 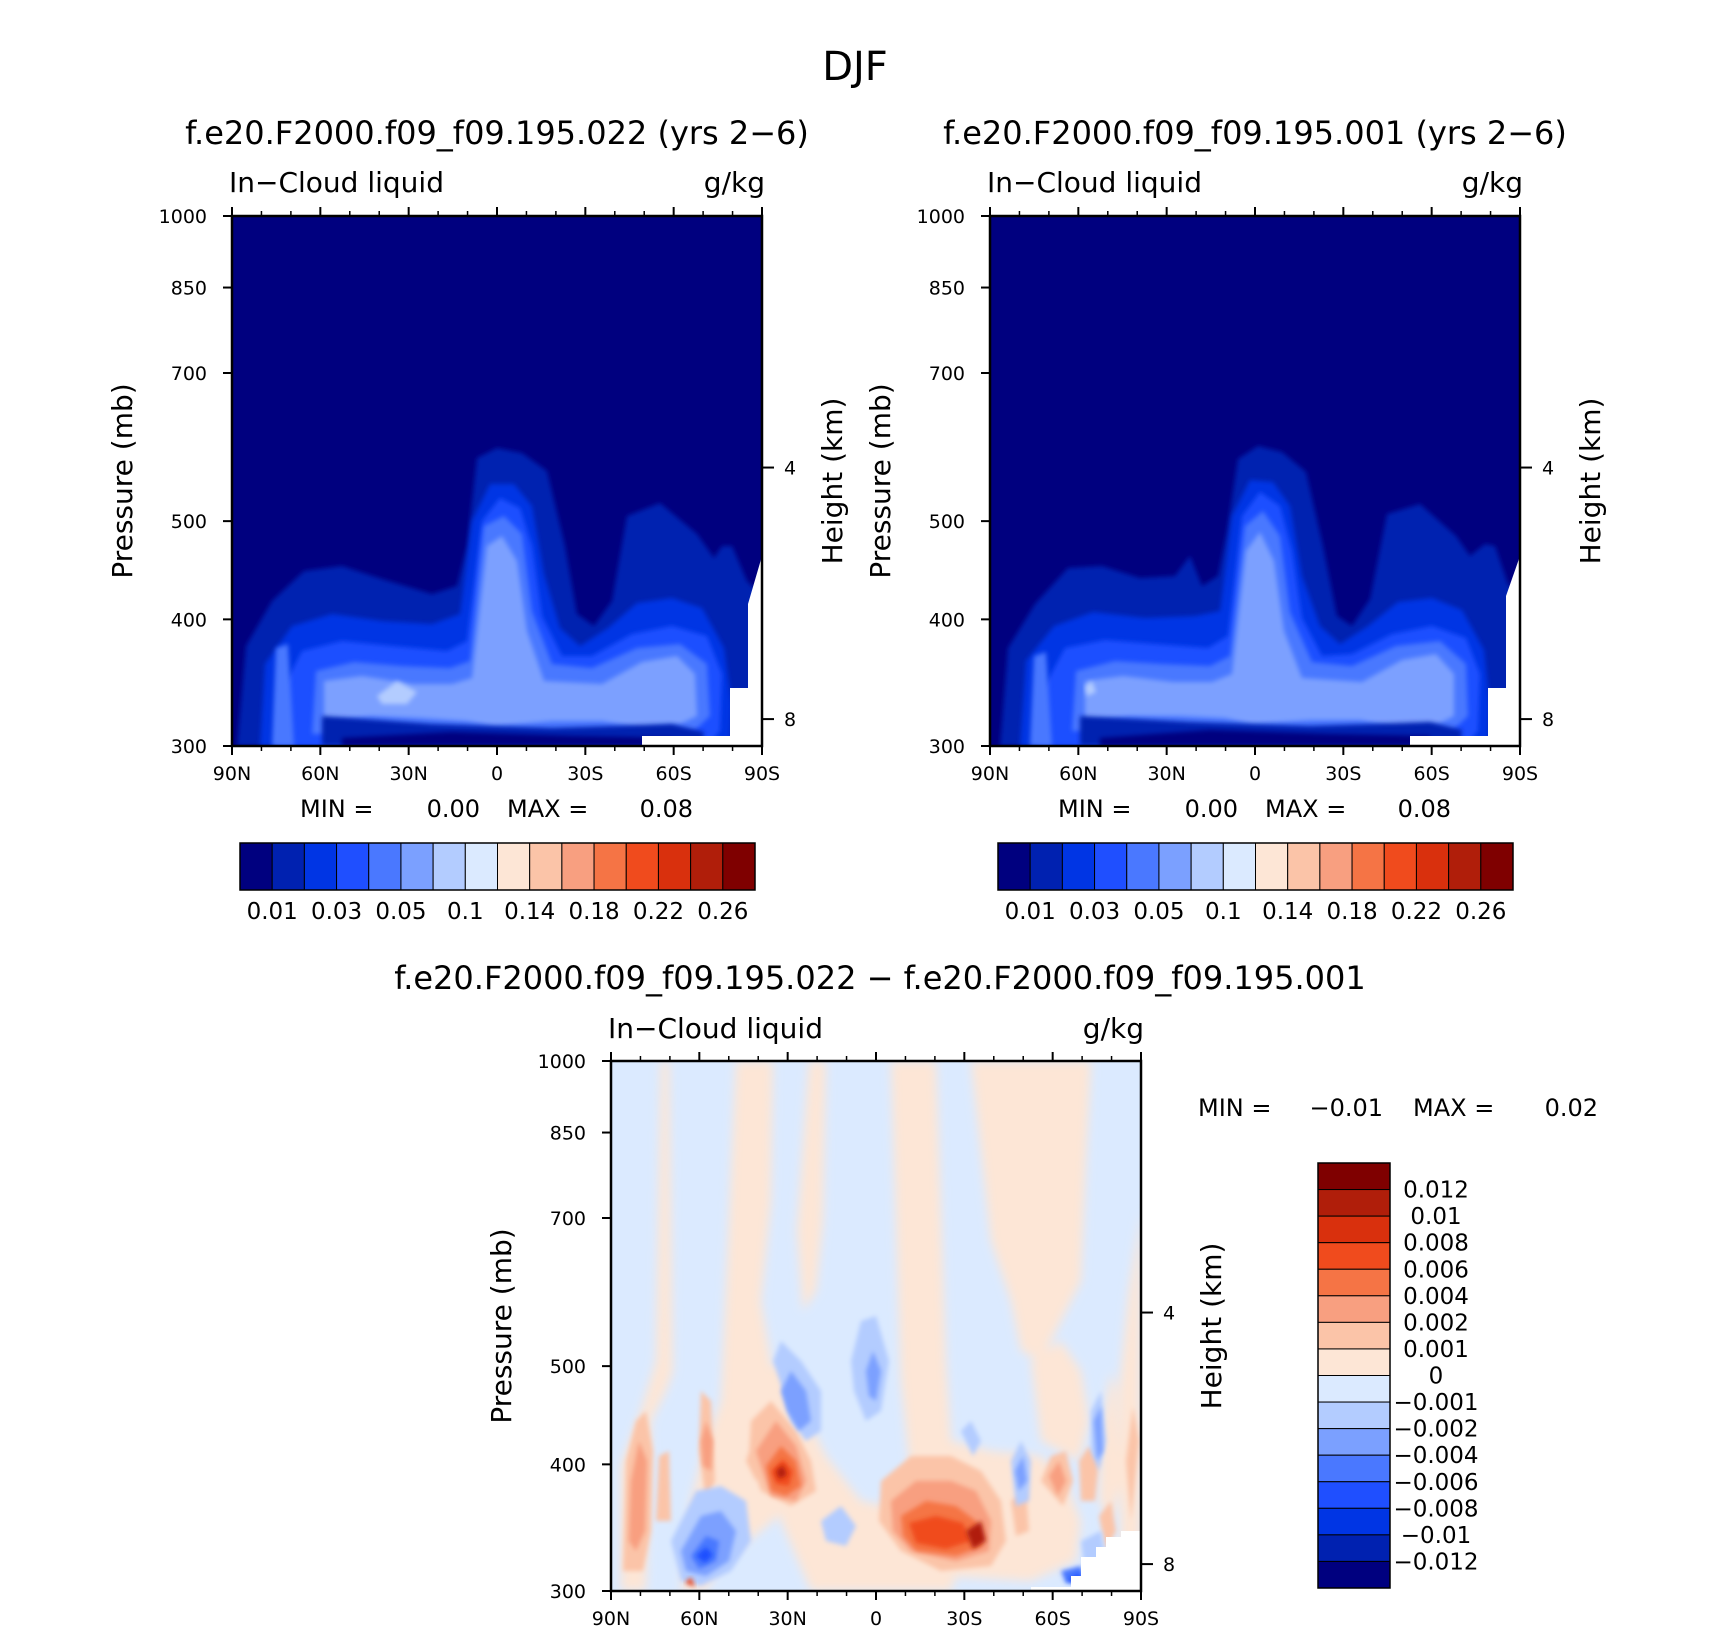 What do you see at coordinates (1436, 1297) in the screenshot?
I see `colorbar-label: 0.004` at bounding box center [1436, 1297].